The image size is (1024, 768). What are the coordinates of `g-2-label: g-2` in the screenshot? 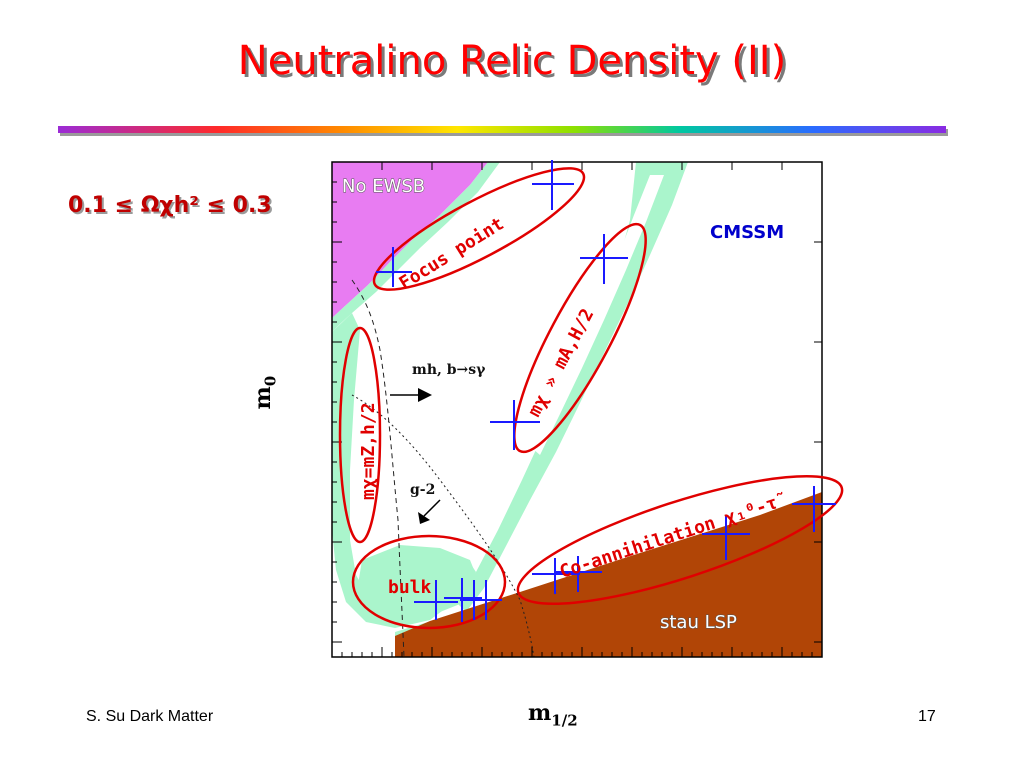 It's located at (422, 490).